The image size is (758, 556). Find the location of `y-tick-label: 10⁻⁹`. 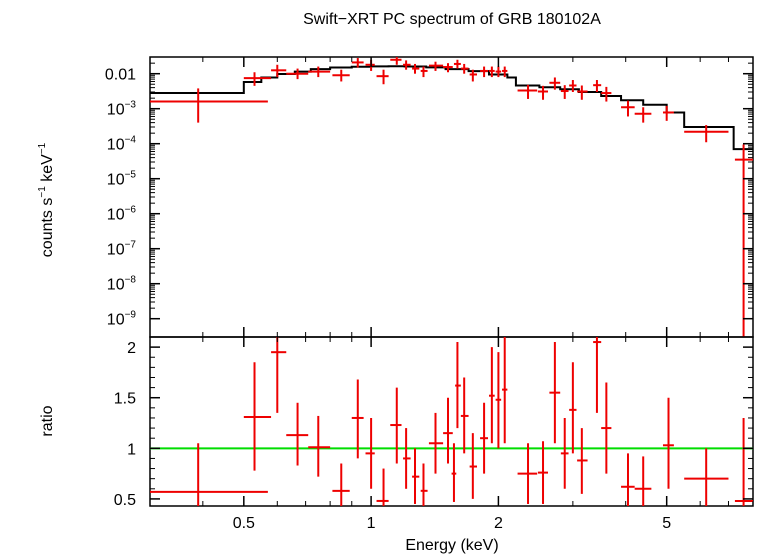

y-tick-label: 10⁻⁹ is located at coordinates (122, 319).